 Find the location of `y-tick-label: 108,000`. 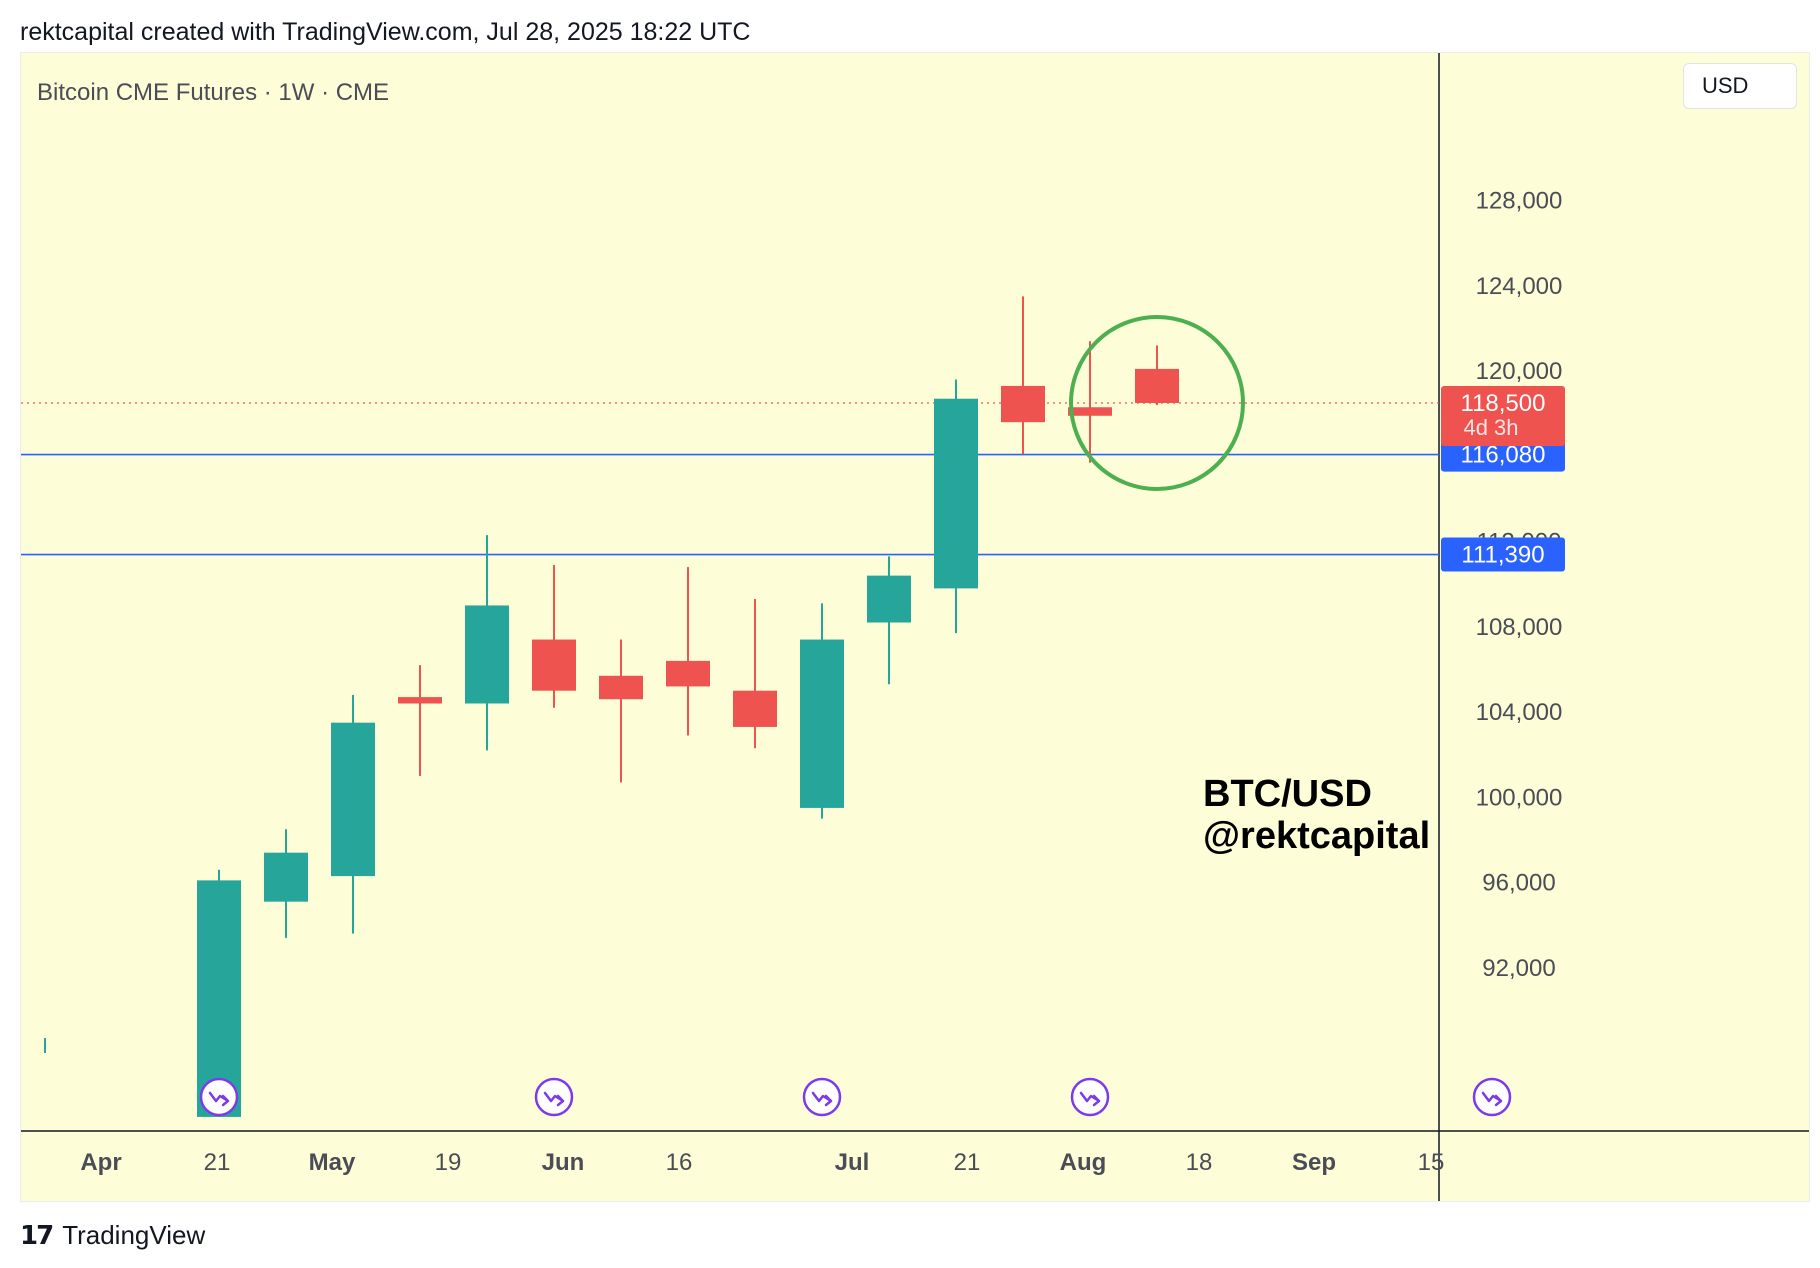

y-tick-label: 108,000 is located at coordinates (1519, 627).